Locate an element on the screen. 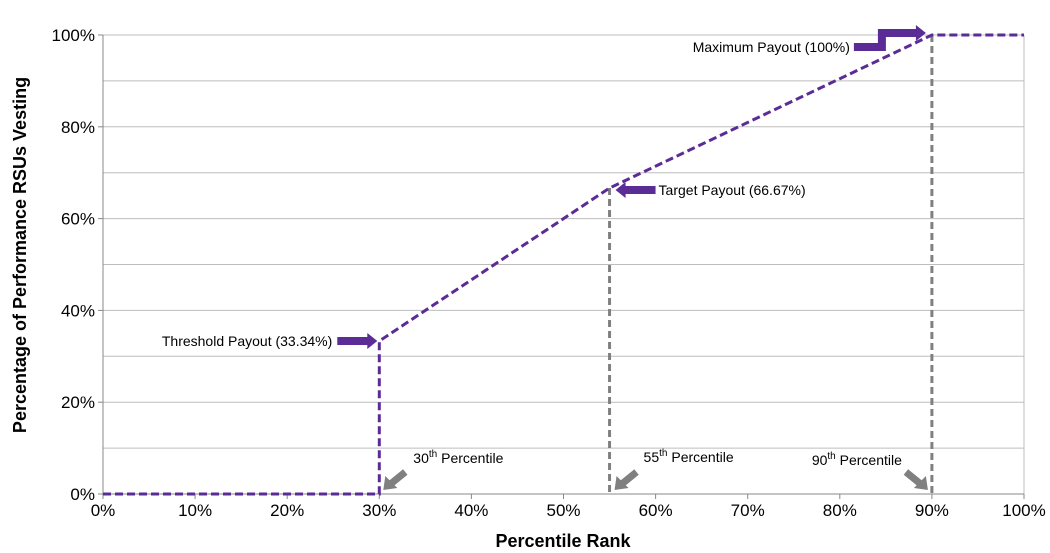  x-tick-label: 10% is located at coordinates (195, 510).